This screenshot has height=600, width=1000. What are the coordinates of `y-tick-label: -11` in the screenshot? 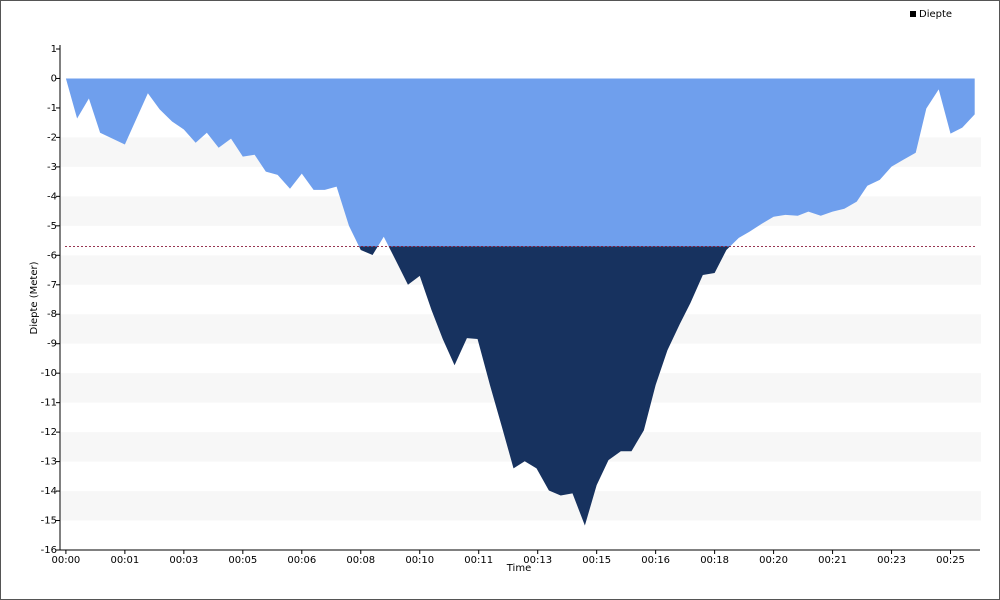 It's located at (49, 403).